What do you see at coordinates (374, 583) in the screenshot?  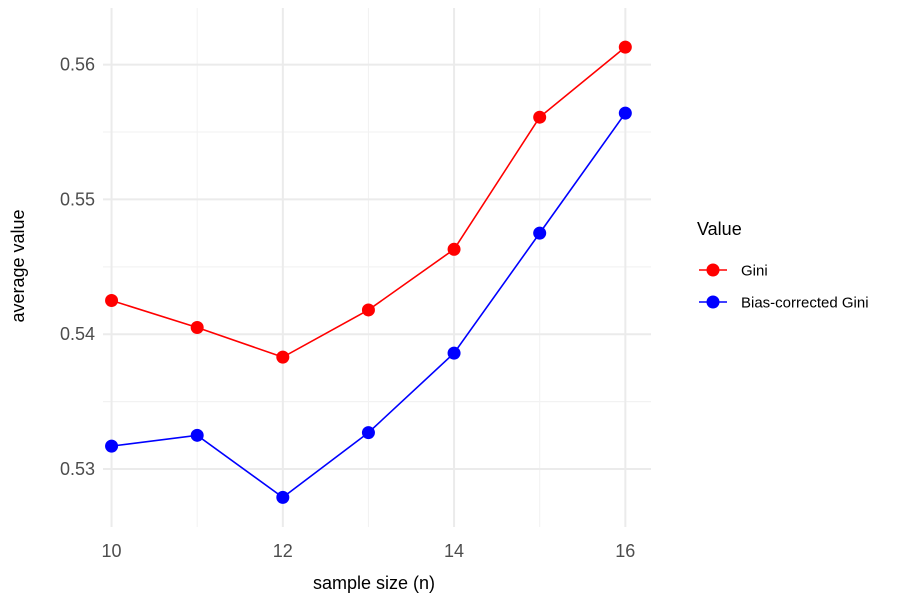 I see `x-axis-title: sample size (n)` at bounding box center [374, 583].